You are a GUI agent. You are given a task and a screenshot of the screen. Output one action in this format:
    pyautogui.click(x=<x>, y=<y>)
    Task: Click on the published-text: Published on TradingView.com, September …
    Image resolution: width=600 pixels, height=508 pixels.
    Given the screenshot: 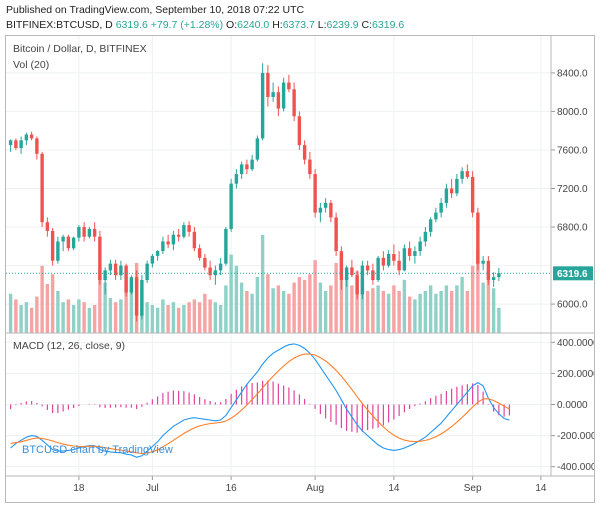 What is the action you would take?
    pyautogui.click(x=155, y=10)
    